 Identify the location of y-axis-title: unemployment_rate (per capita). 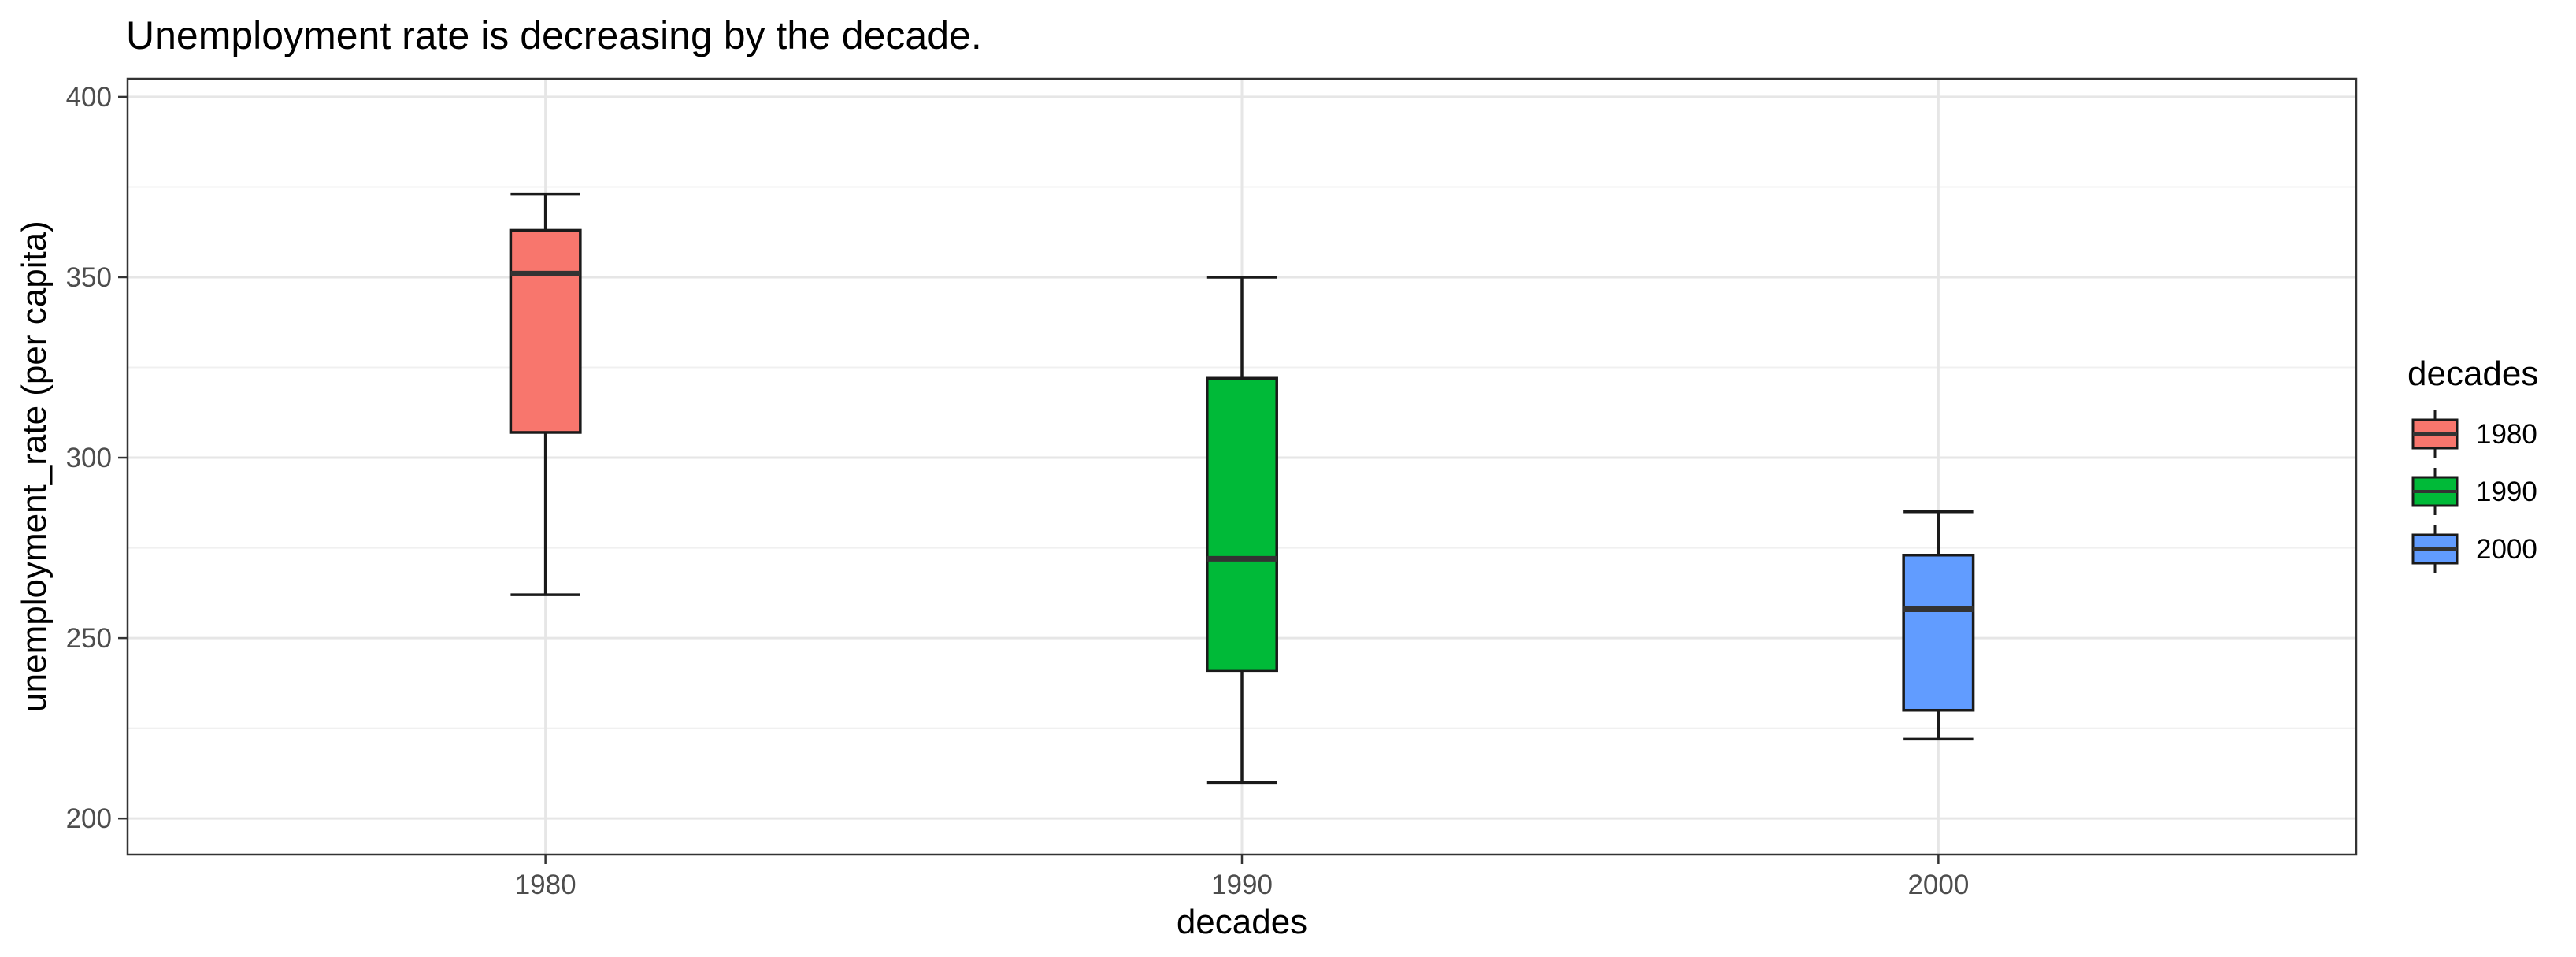
(34, 466).